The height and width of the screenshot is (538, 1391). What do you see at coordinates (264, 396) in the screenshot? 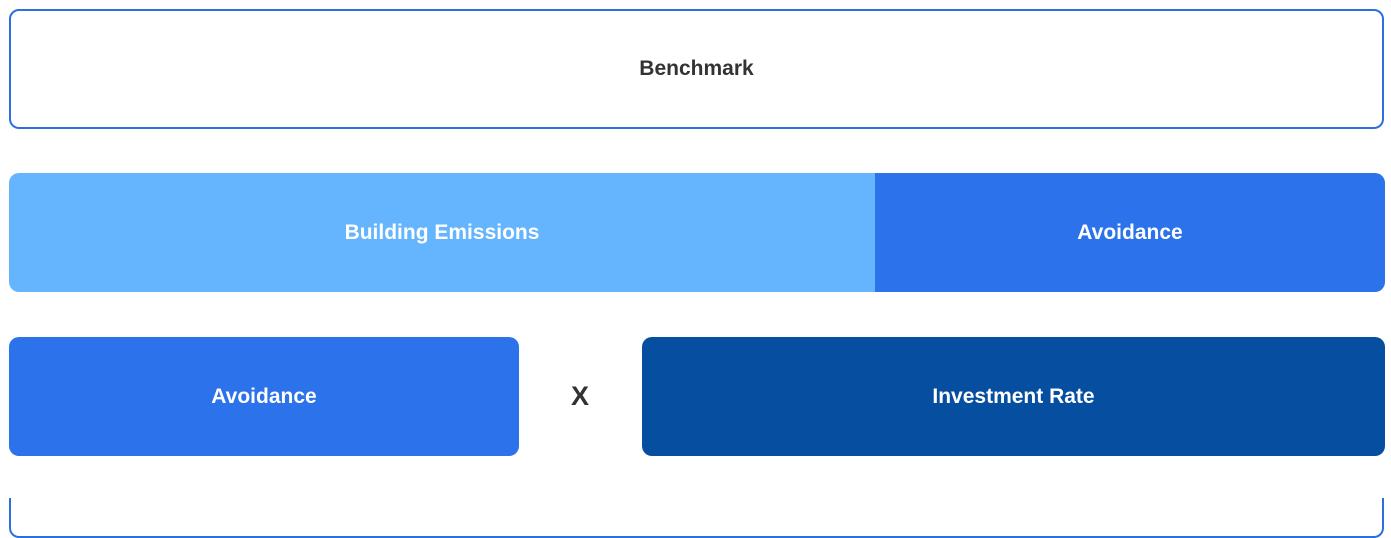
I see `avoidance-box: Avoidance` at bounding box center [264, 396].